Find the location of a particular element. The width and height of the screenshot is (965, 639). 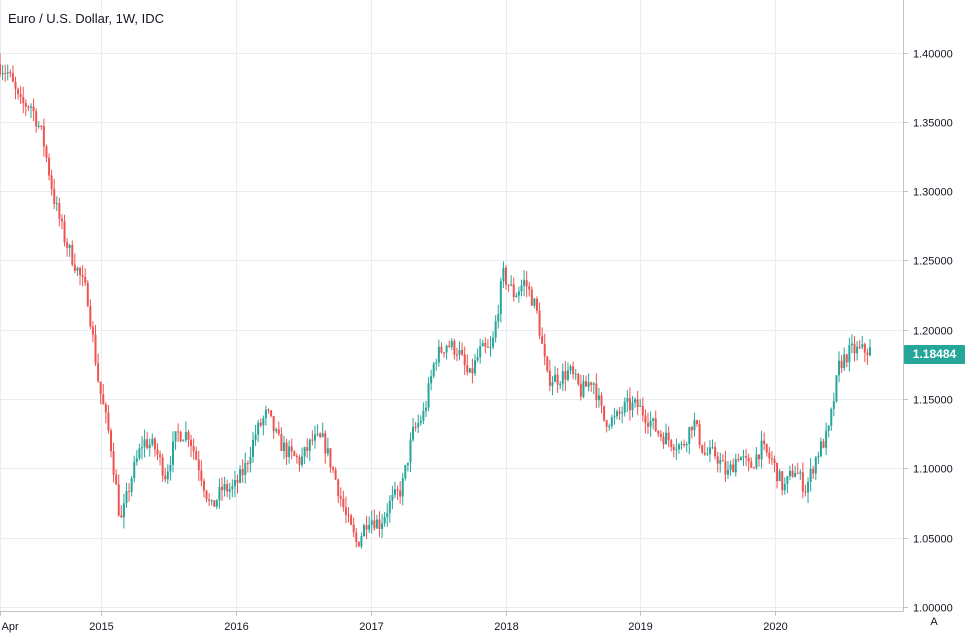

x-tick-label: 2019 is located at coordinates (640, 627).